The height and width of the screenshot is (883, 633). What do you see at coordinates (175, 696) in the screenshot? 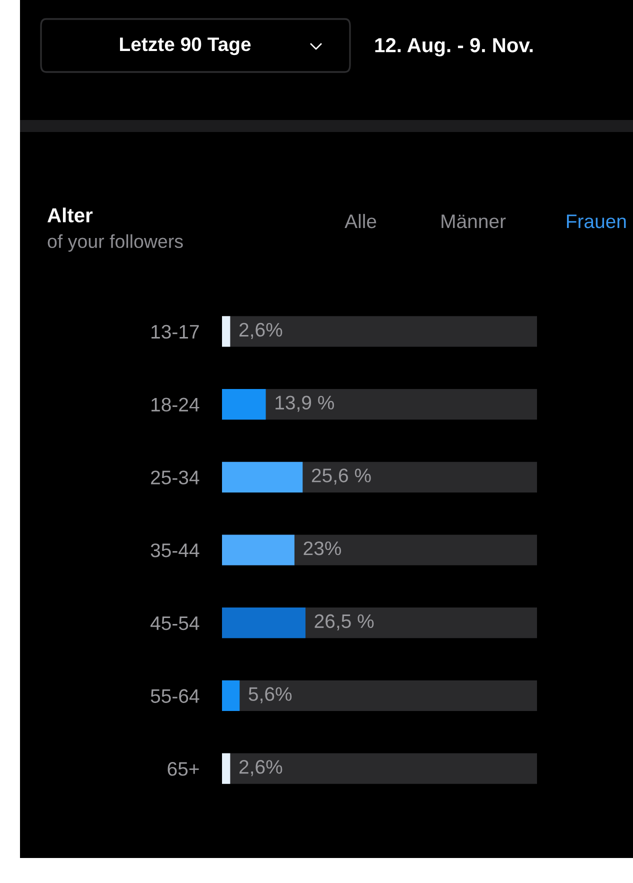
I see `y-tick-label: 55-64` at bounding box center [175, 696].